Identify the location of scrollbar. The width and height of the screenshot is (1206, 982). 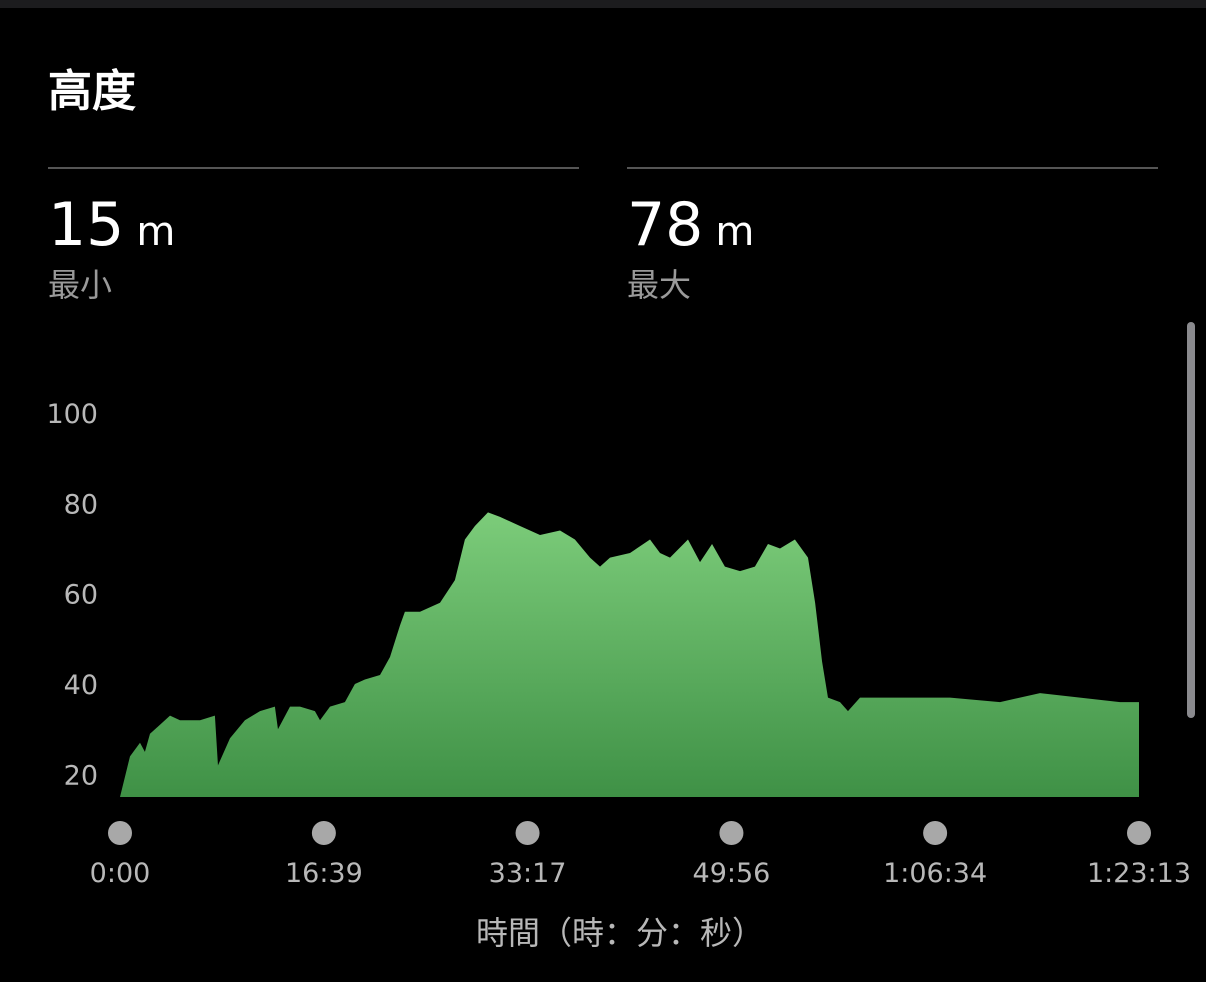
(1191, 520).